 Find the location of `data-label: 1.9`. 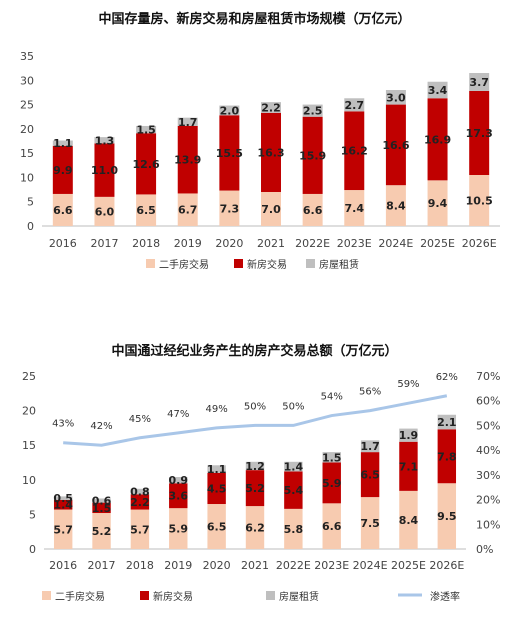

data-label: 1.9 is located at coordinates (409, 435).